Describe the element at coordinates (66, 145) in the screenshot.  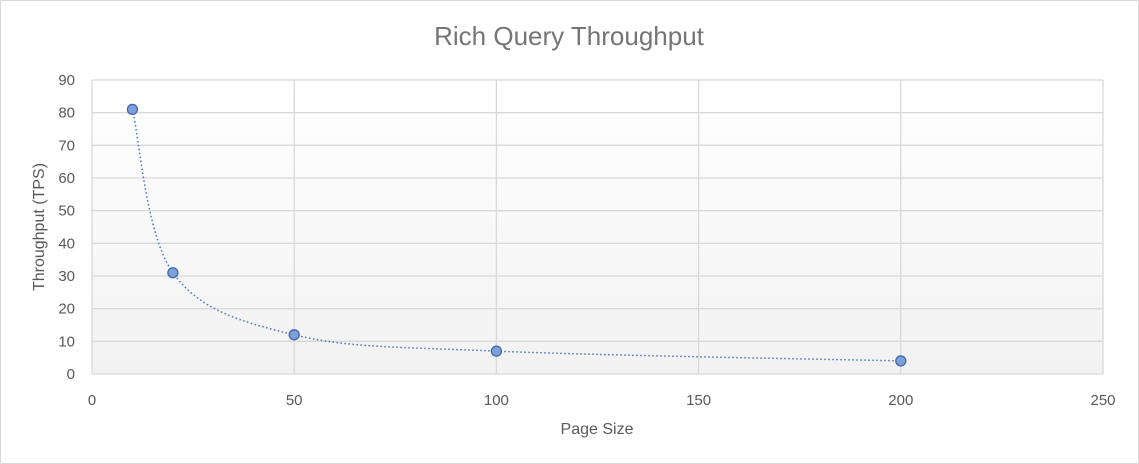
I see `y-tick-label: 70` at that location.